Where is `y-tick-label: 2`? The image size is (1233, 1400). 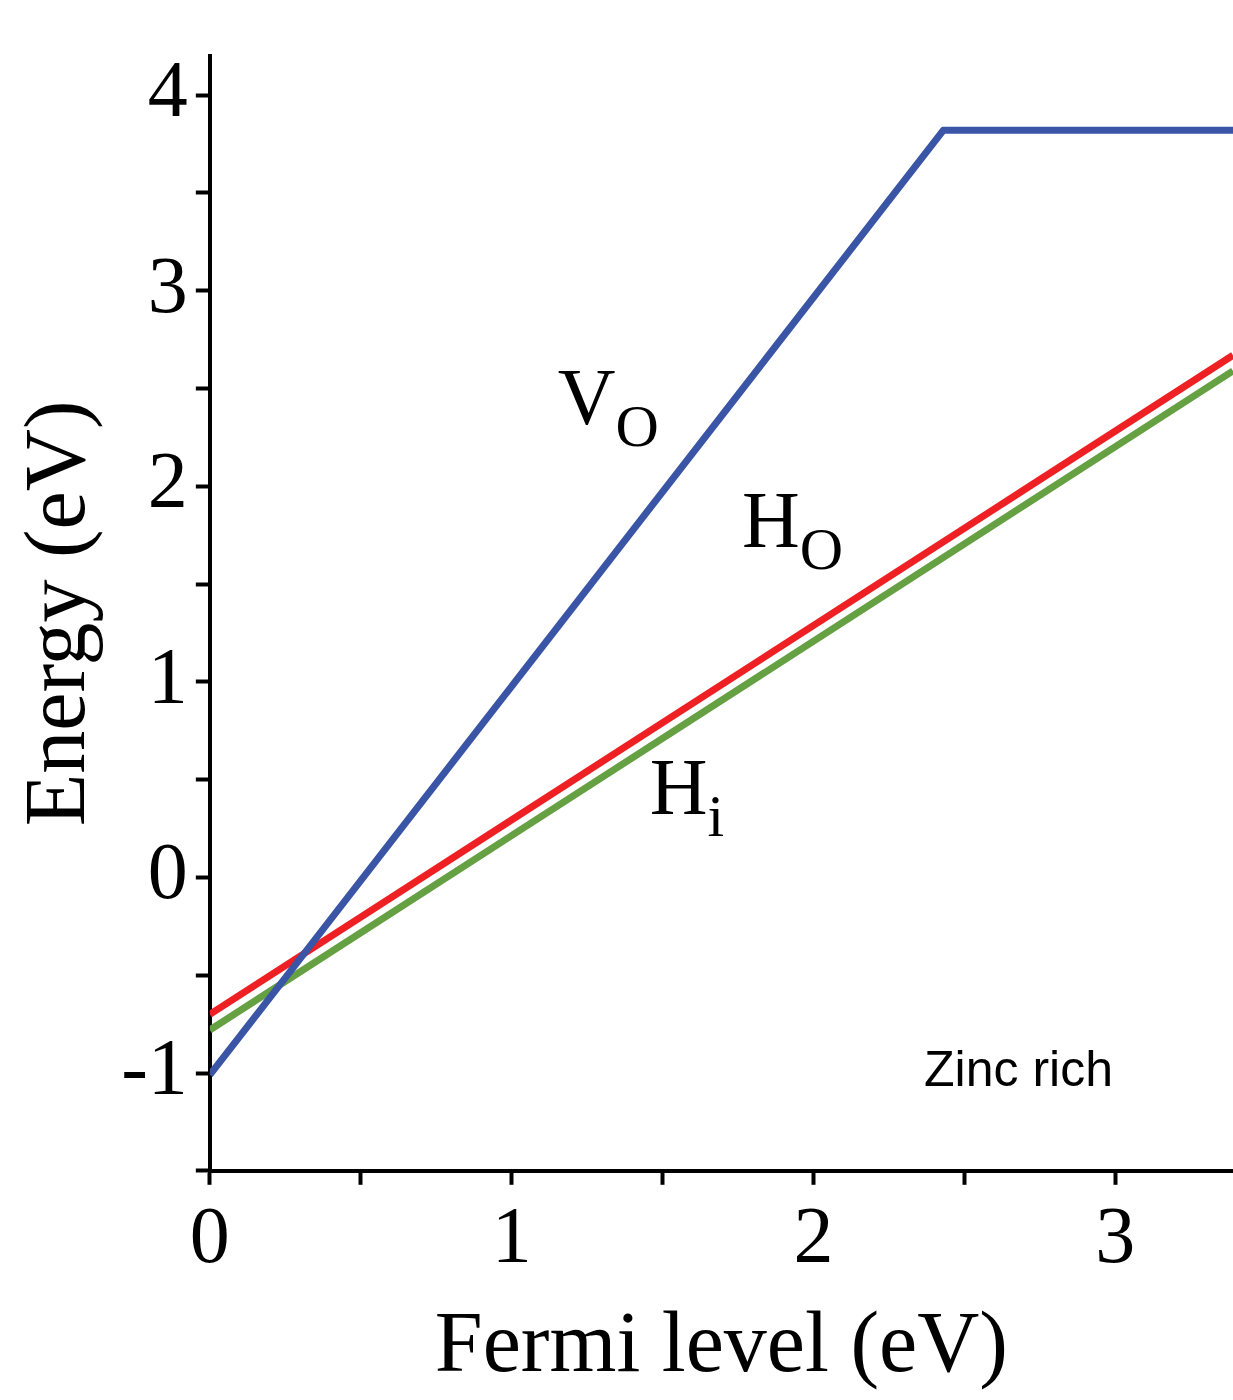
y-tick-label: 2 is located at coordinates (167, 480).